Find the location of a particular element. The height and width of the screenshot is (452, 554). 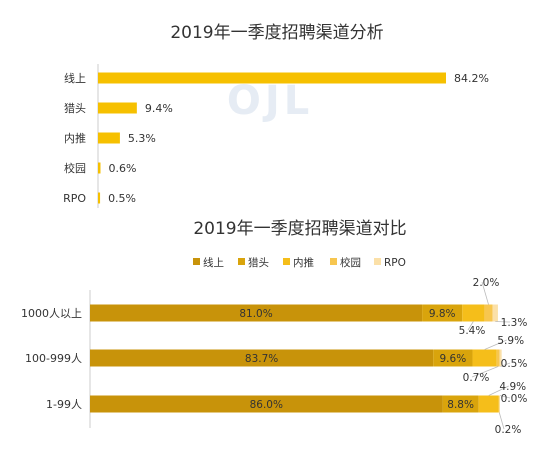

chart-2-data-label: 0.2% is located at coordinates (508, 430).